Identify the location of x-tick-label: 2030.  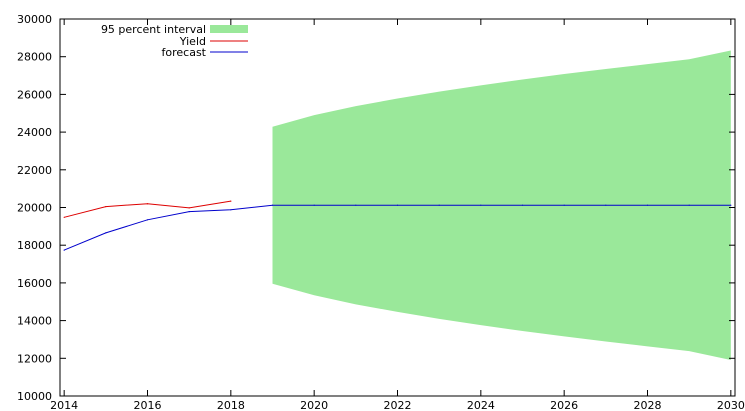
(731, 405).